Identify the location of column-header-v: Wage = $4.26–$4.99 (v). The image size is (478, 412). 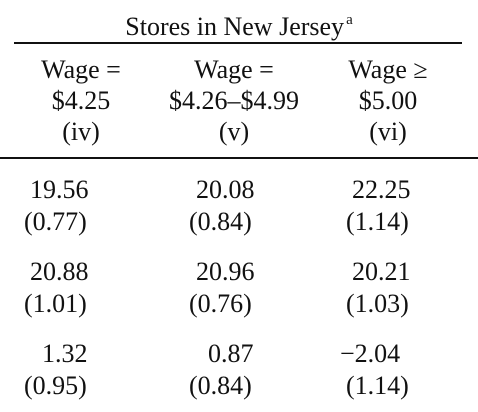
(234, 100).